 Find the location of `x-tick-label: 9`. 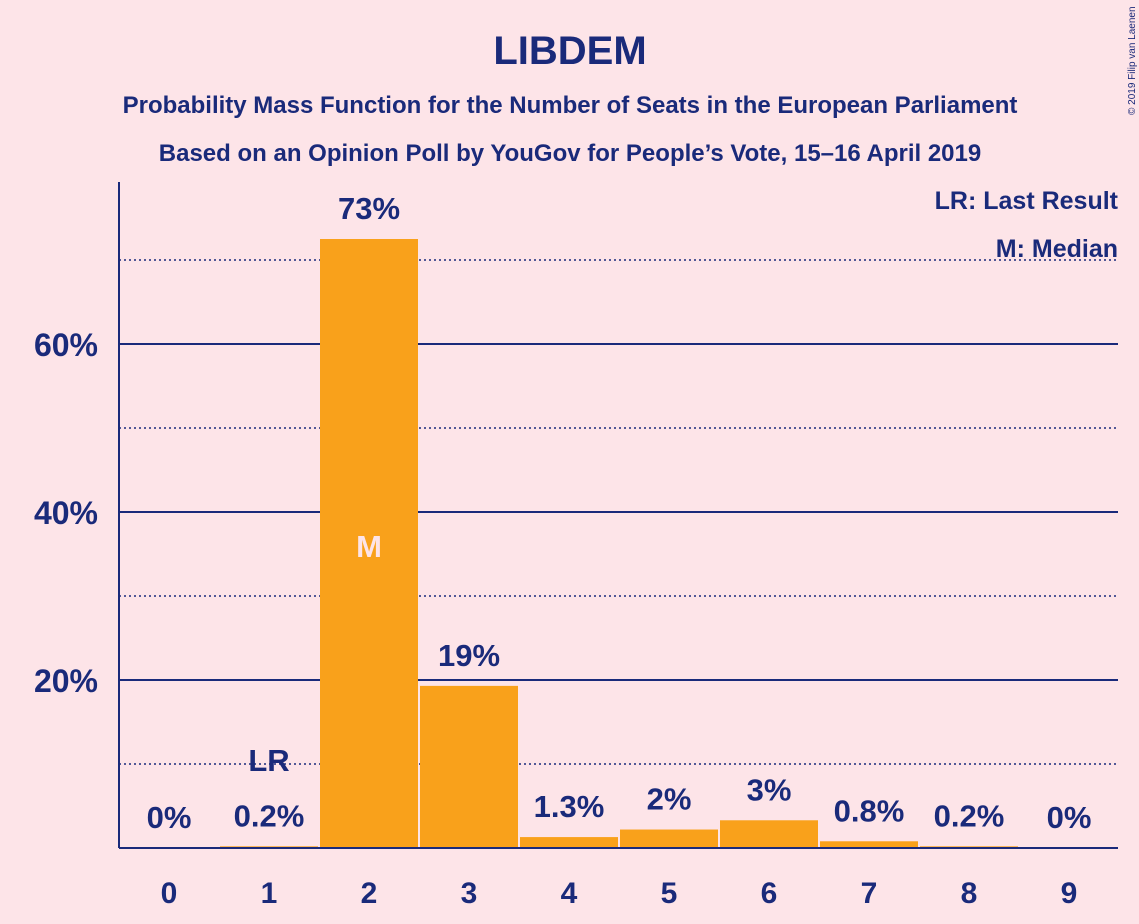

x-tick-label: 9 is located at coordinates (1069, 893).